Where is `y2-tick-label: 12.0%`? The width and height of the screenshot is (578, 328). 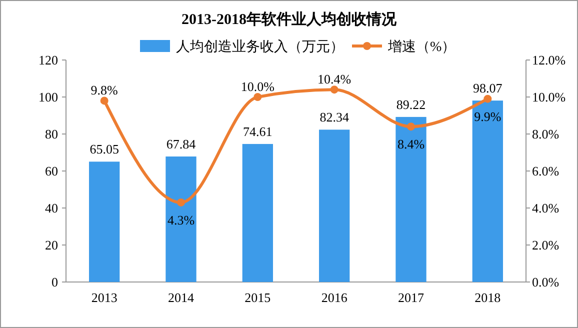
y2-tick-label: 12.0% is located at coordinates (549, 60).